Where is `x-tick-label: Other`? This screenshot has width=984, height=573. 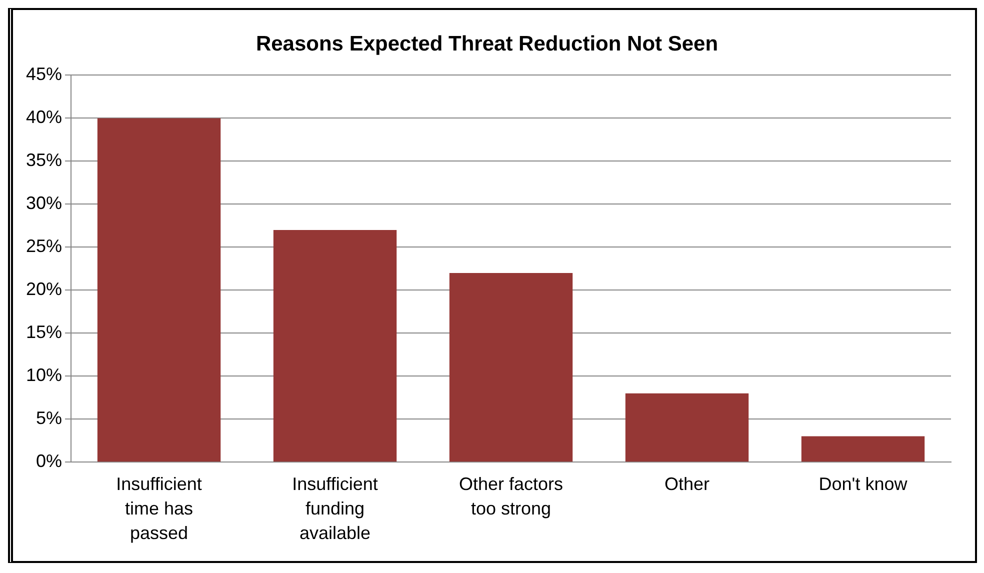 x-tick-label: Other is located at coordinates (687, 484).